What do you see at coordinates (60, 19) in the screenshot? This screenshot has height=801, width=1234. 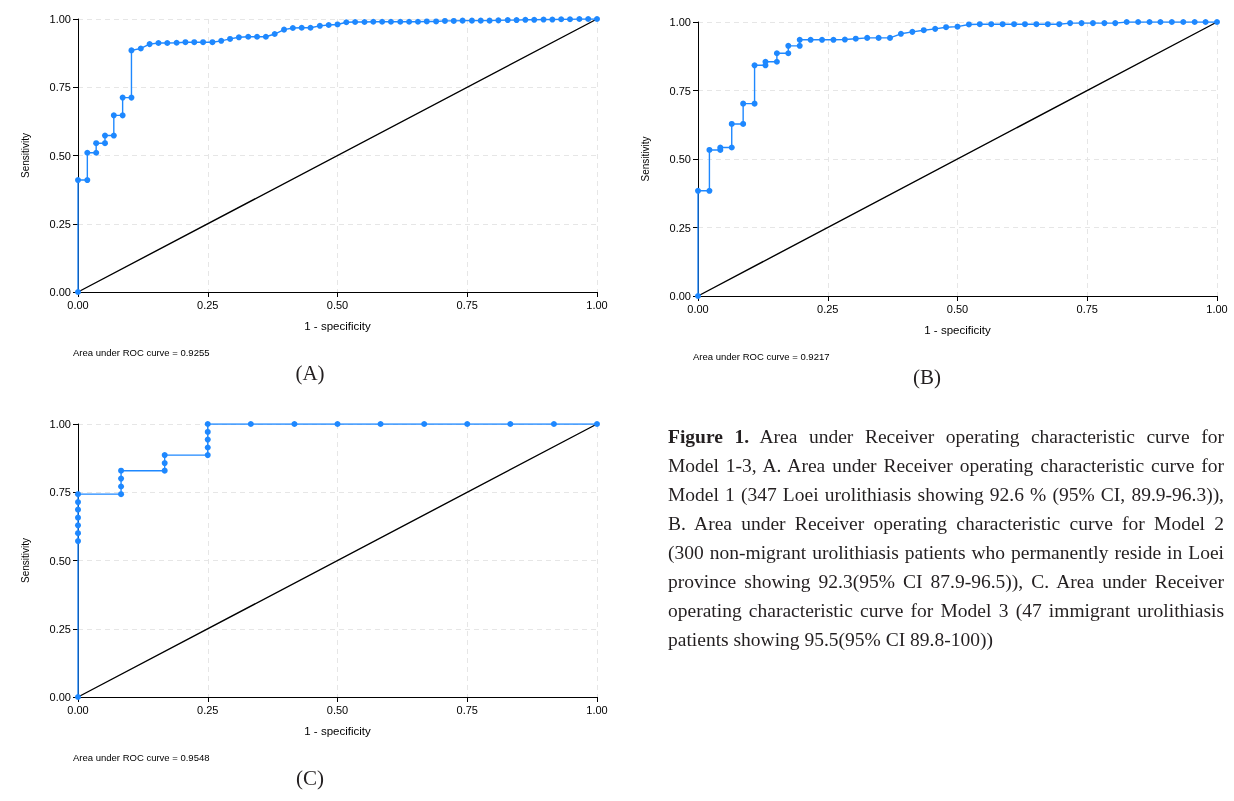 I see `y-tick-label: 1.00` at bounding box center [60, 19].